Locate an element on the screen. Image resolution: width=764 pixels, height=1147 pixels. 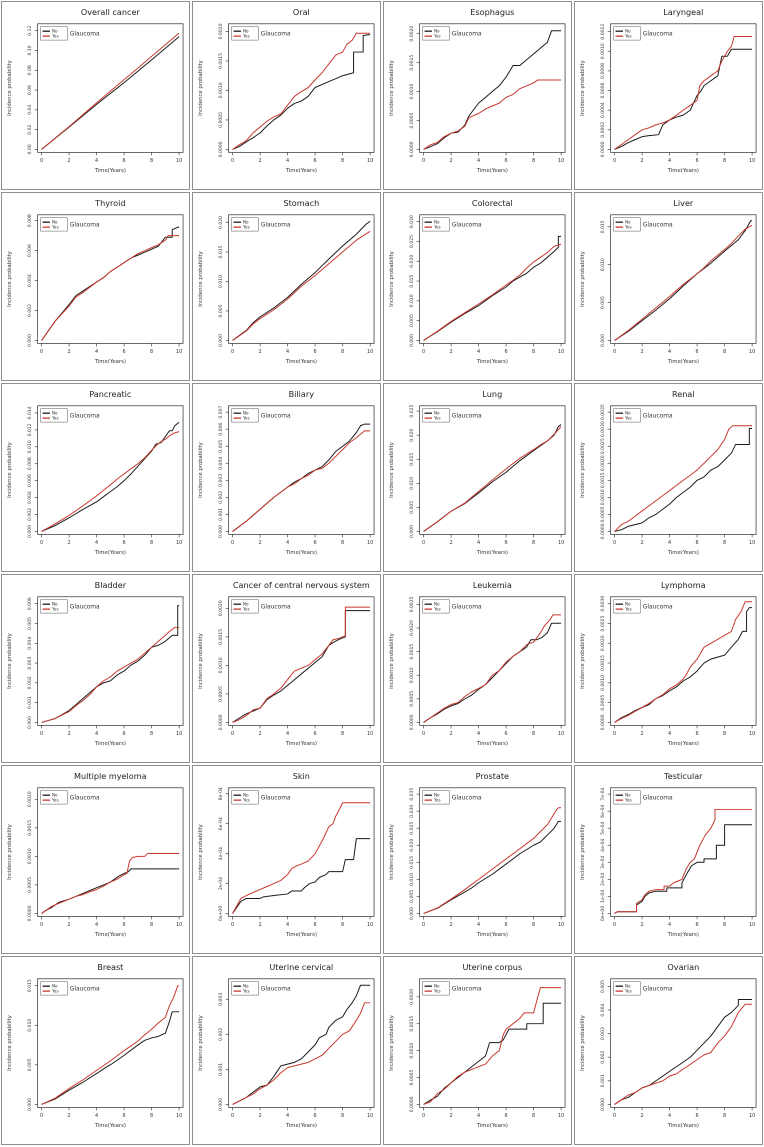
y-tick-label: 0.010 is located at coordinates (30, 1025).